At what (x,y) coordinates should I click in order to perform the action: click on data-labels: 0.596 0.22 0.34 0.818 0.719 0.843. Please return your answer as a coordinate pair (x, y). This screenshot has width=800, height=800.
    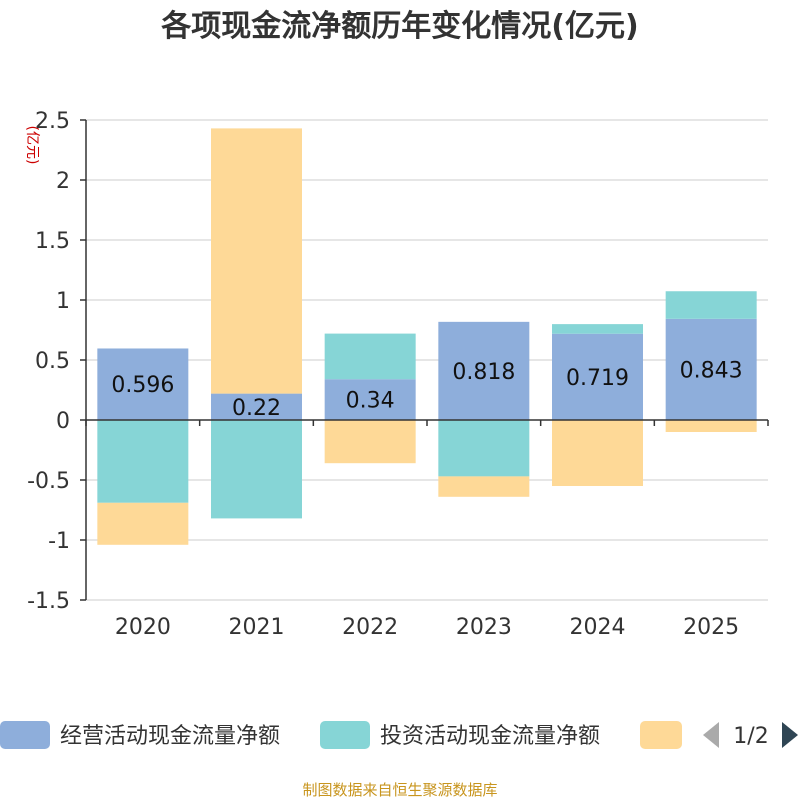
    Looking at the image, I should click on (426, 389).